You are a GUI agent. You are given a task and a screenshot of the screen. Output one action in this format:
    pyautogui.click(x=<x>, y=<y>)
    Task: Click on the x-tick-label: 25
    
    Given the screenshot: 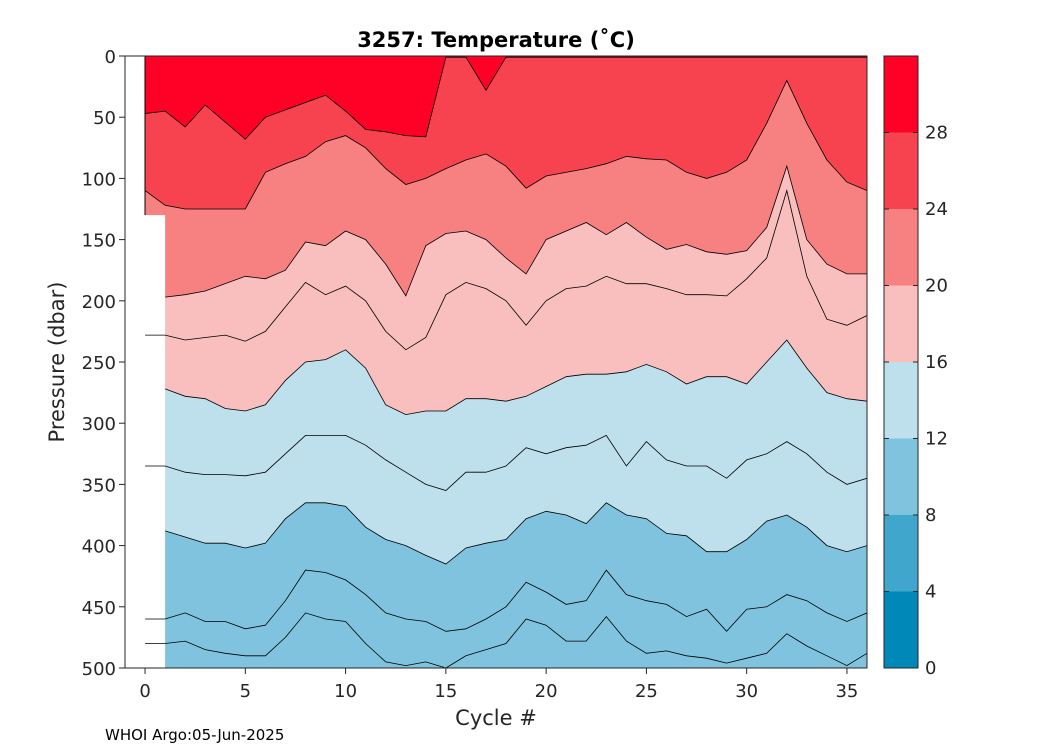 What is the action you would take?
    pyautogui.click(x=646, y=691)
    